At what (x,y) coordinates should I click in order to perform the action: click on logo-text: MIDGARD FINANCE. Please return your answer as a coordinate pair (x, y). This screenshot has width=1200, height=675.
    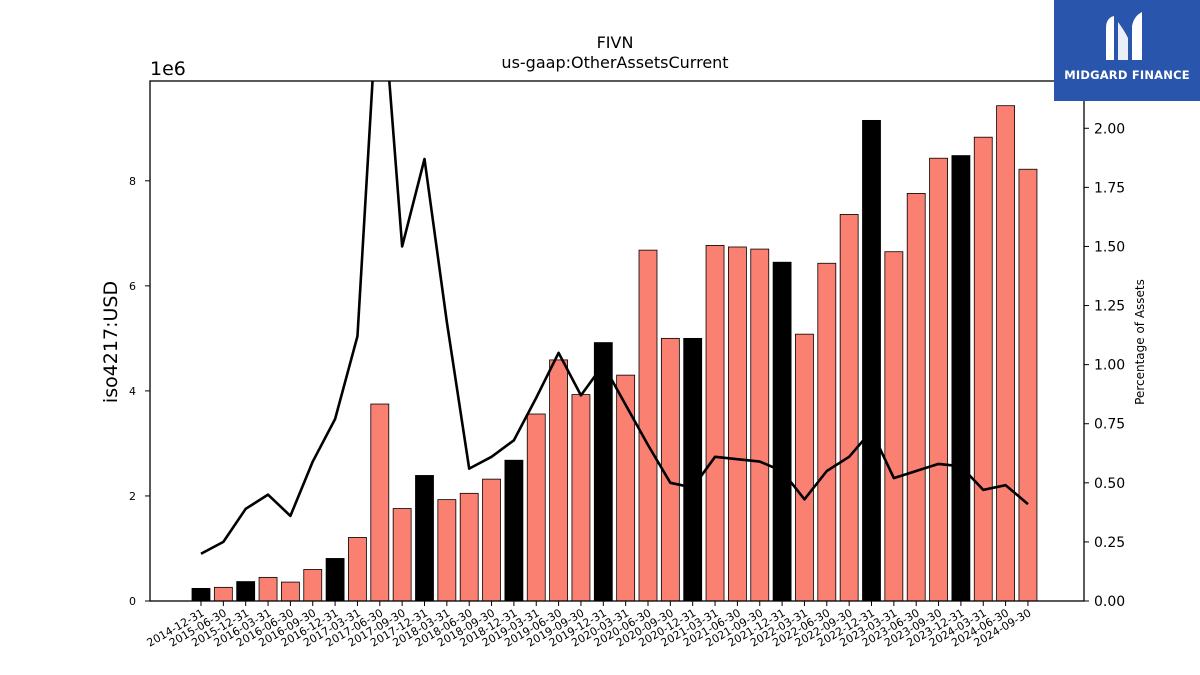
    Looking at the image, I should click on (1127, 75).